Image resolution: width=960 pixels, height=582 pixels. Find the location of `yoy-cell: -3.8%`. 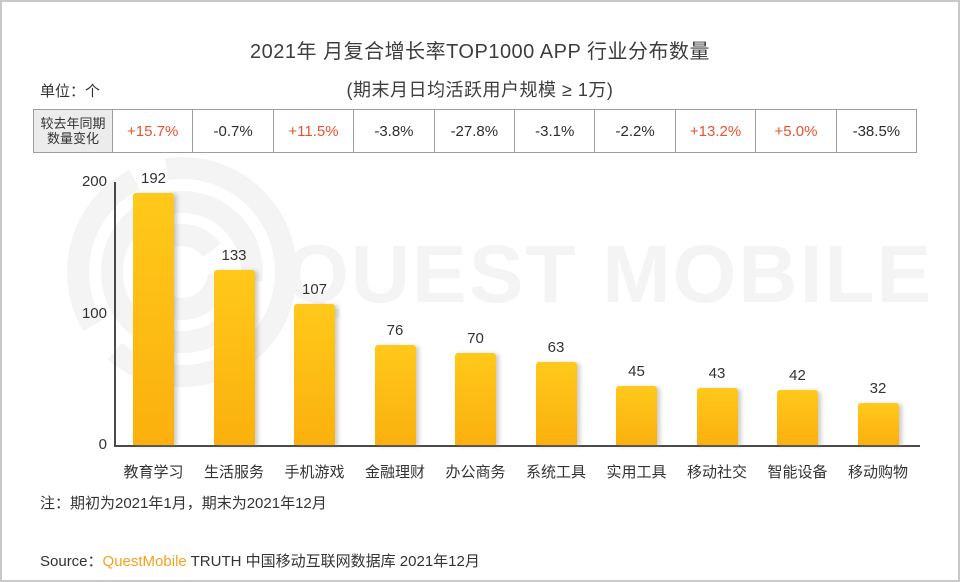

yoy-cell: -3.8% is located at coordinates (394, 131).